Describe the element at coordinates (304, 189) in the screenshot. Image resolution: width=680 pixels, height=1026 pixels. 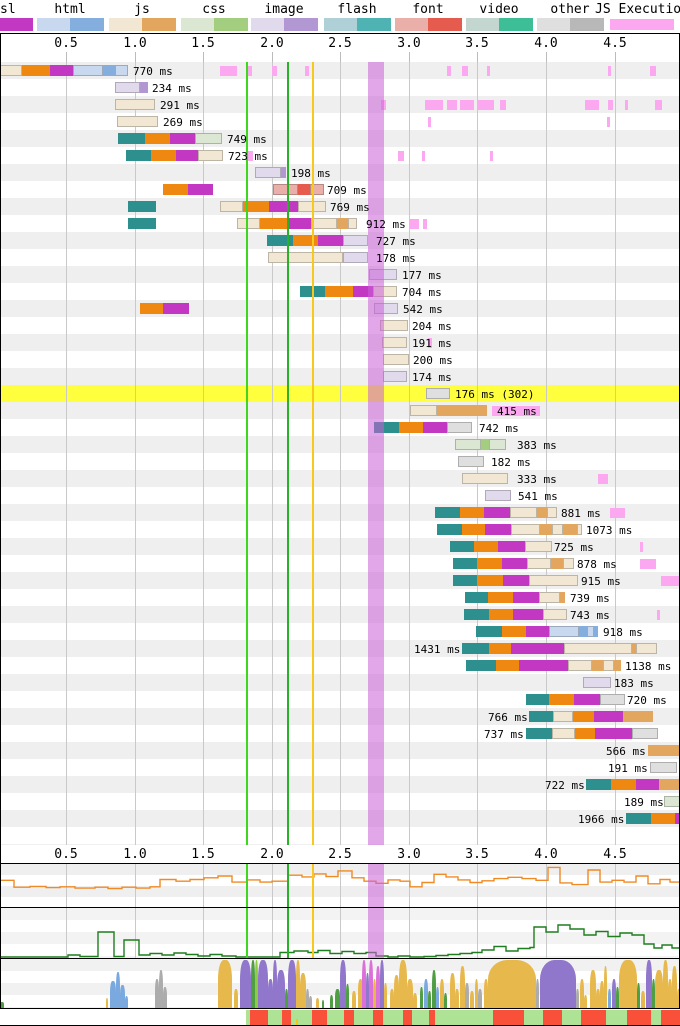
I see `request-bar-segment-fontD` at that location.